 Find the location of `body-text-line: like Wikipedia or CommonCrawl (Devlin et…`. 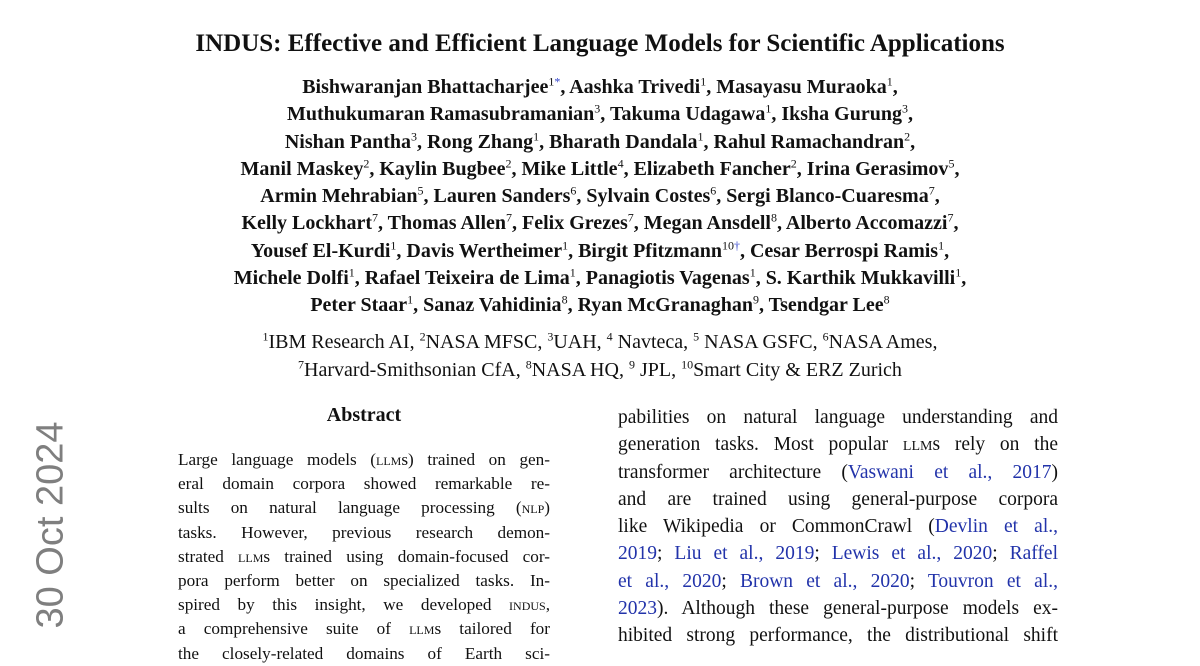

body-text-line: like Wikipedia or CommonCrawl (Devlin et… is located at coordinates (838, 527).